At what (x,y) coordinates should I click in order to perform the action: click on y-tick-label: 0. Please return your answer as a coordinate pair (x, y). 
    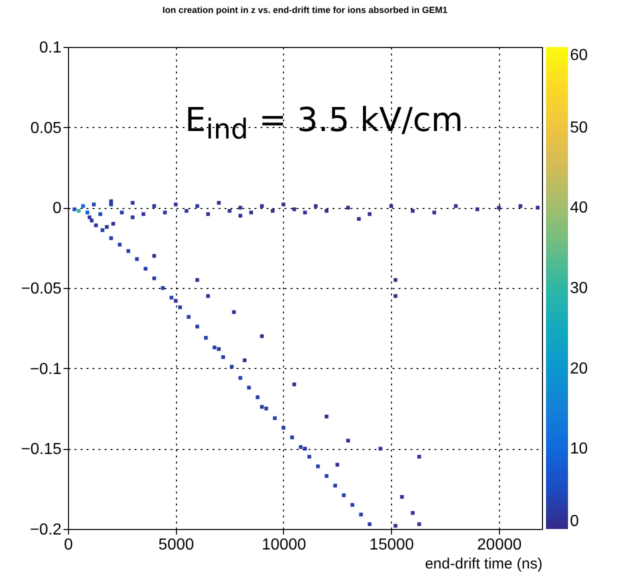
    Looking at the image, I should click on (57, 209).